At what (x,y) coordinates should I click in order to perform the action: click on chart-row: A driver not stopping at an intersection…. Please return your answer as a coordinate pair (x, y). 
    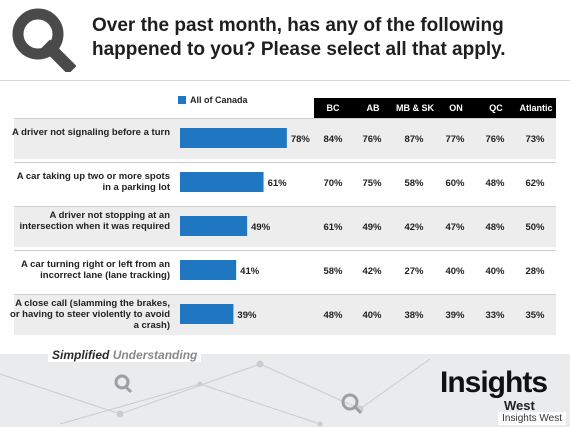
    Looking at the image, I should click on (285, 226).